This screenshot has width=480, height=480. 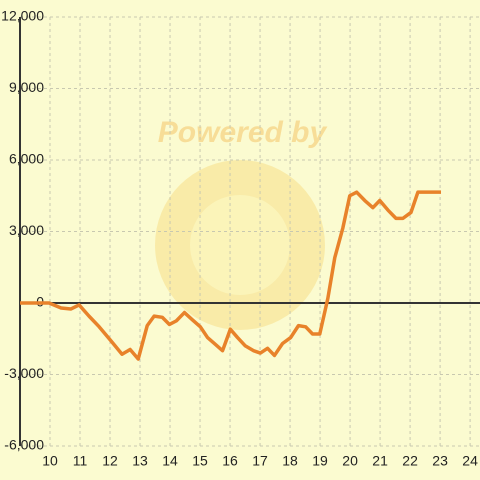 What do you see at coordinates (470, 461) in the screenshot?
I see `x-tick-label: 24` at bounding box center [470, 461].